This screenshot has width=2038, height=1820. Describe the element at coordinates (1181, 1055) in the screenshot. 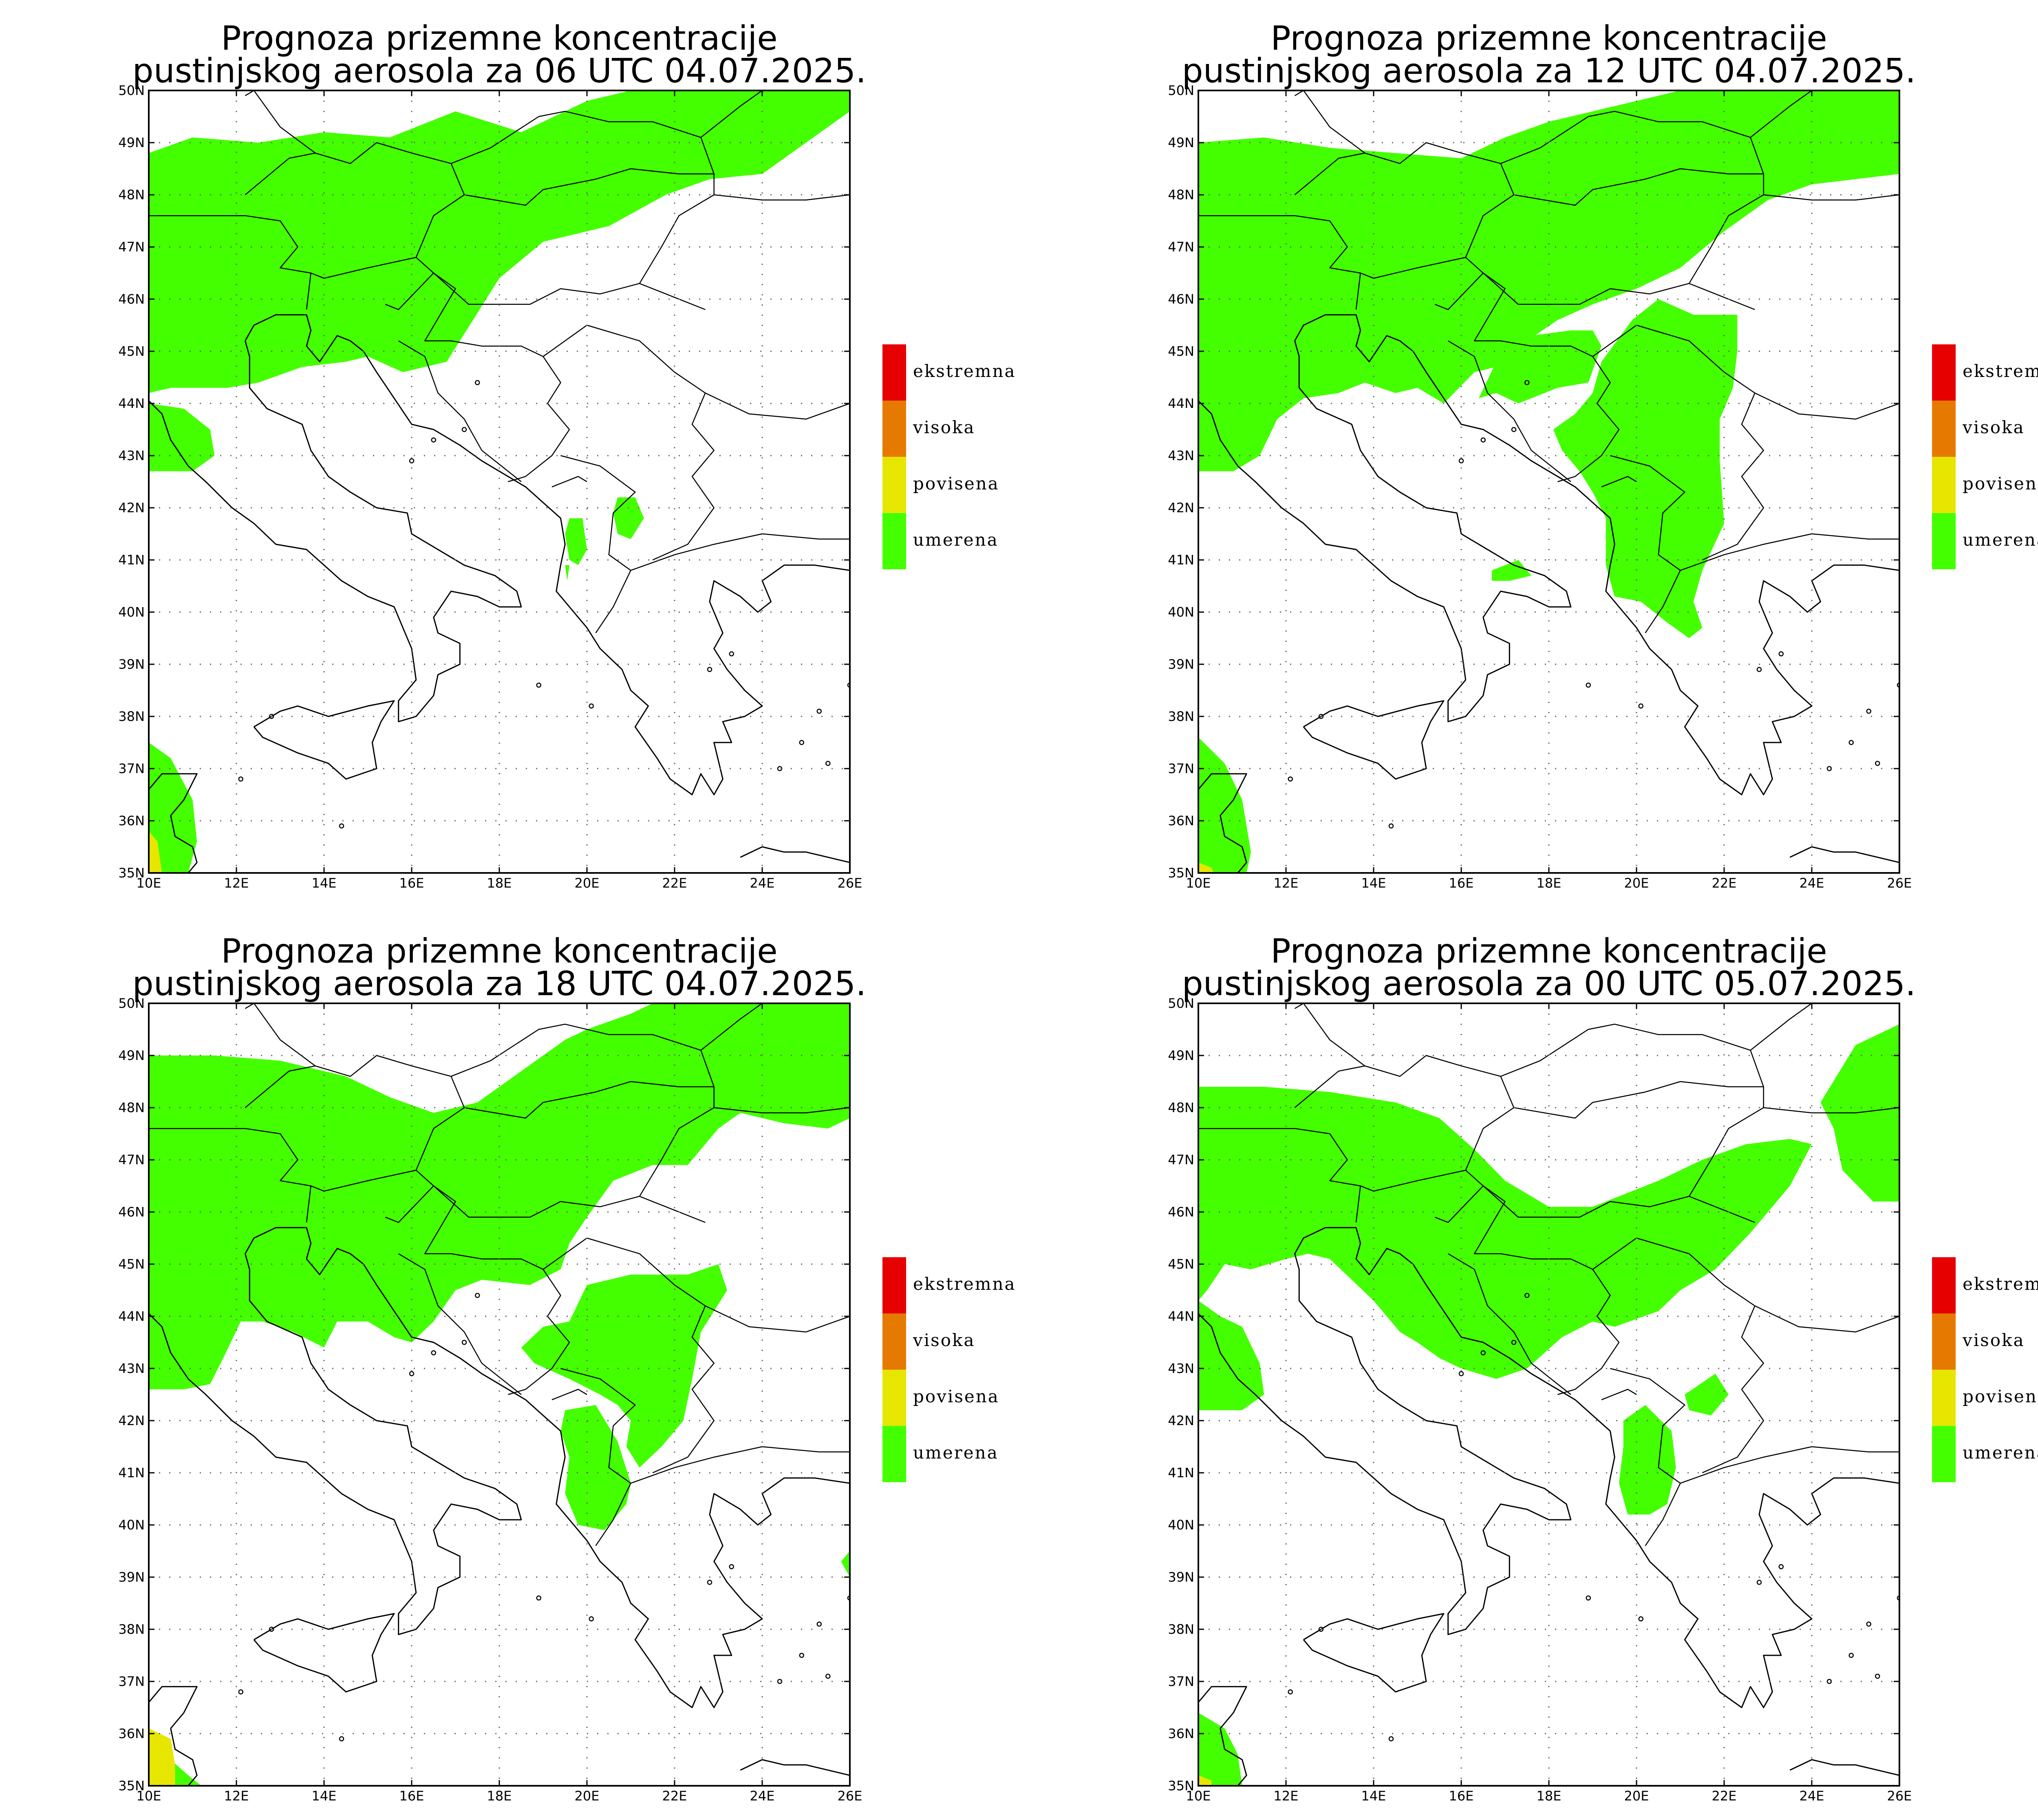

I see `lat-tick-label: 49N` at that location.